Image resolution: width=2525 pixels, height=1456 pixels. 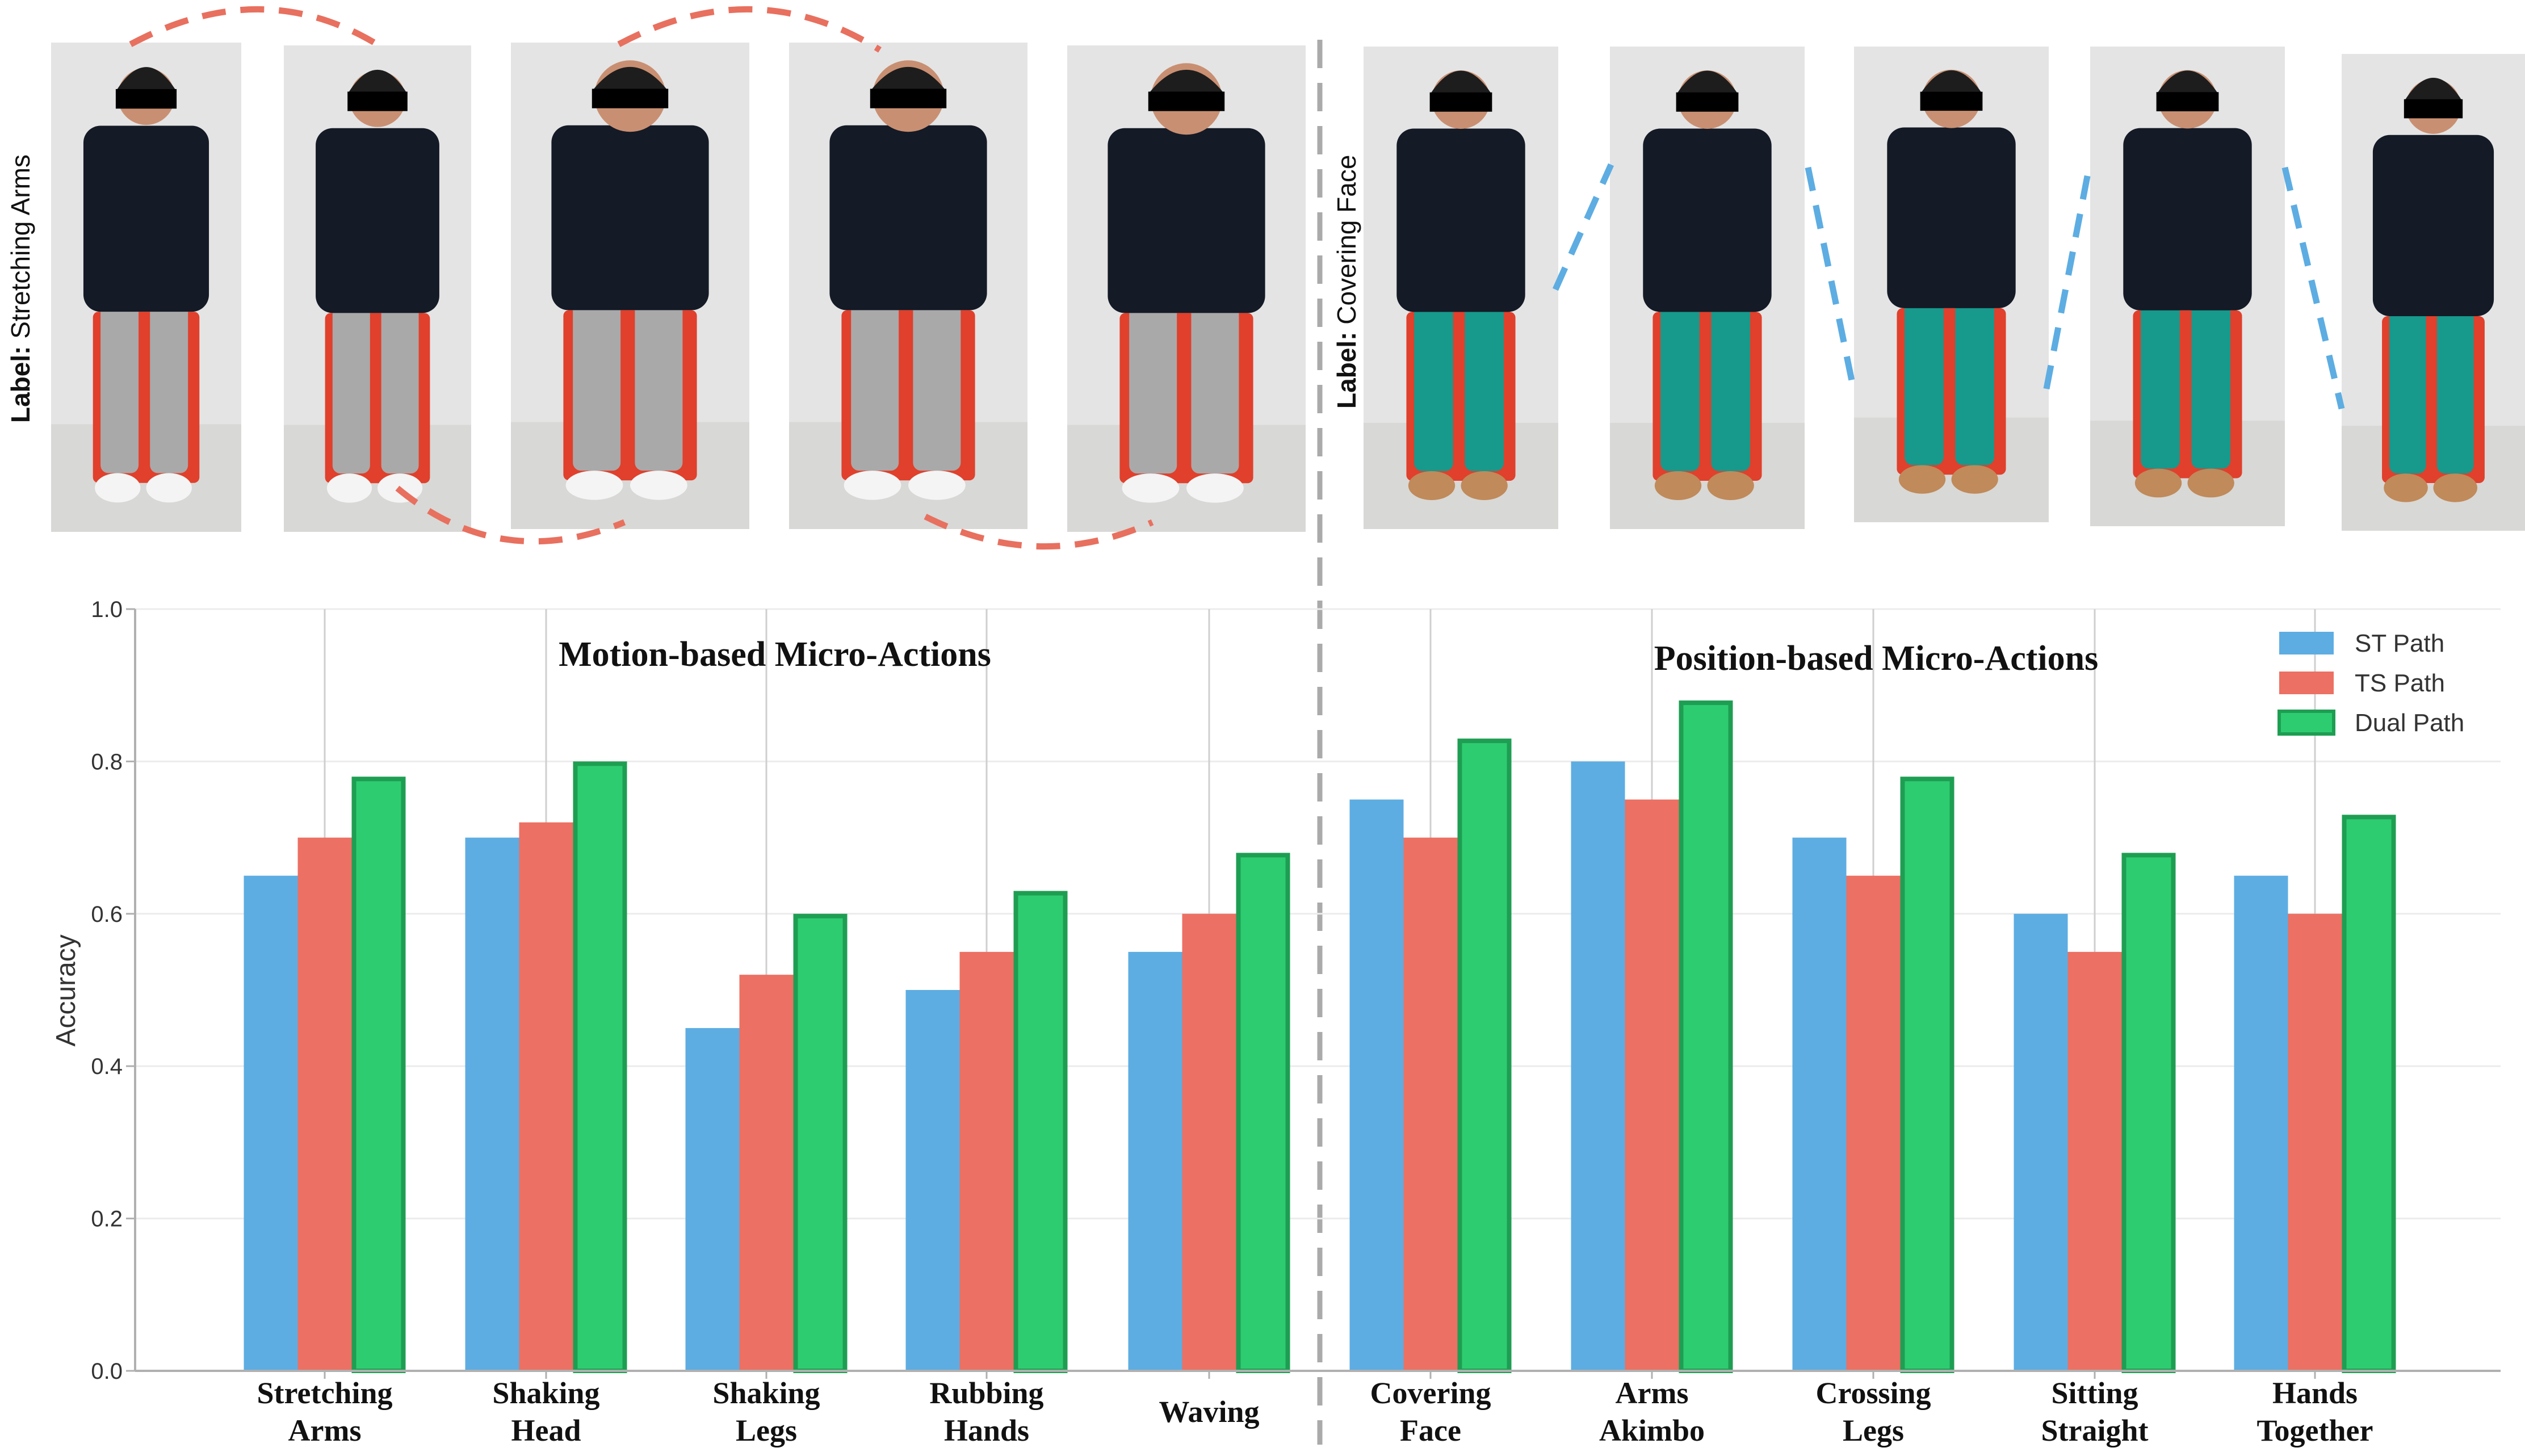 What do you see at coordinates (1346, 282) in the screenshot?
I see `right-panel-label: Label: Covering Face` at bounding box center [1346, 282].